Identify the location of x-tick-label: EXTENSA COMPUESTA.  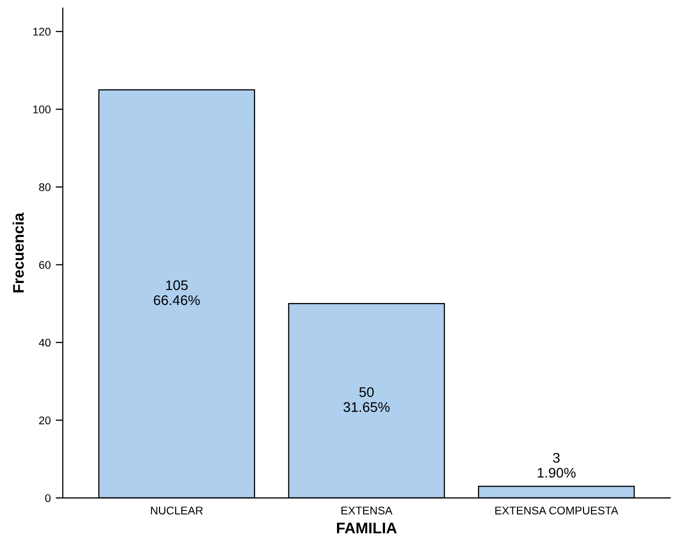
(556, 510).